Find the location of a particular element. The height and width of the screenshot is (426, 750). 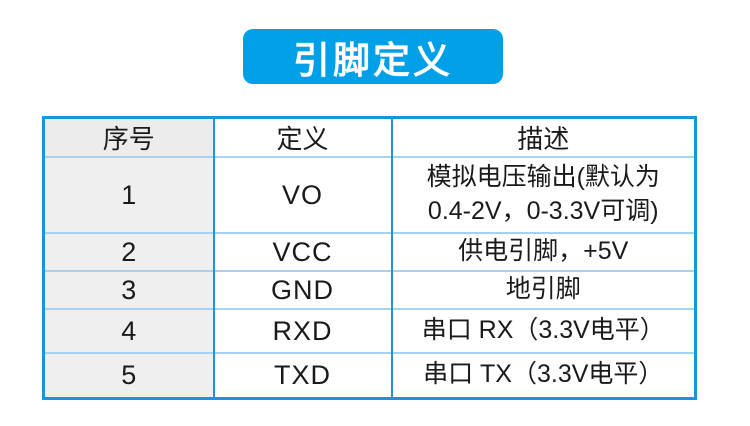

cell-pin-number: 3 is located at coordinates (128, 289).